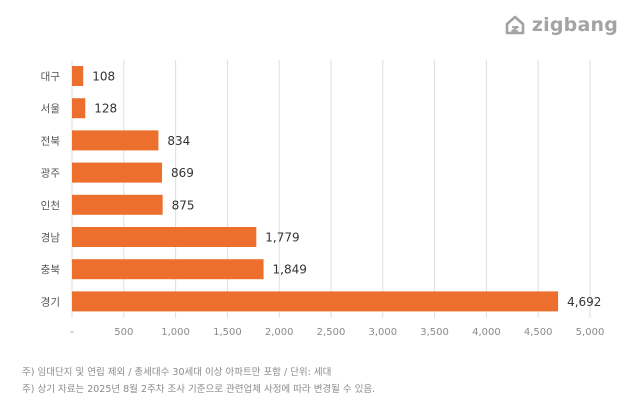 The height and width of the screenshot is (410, 640). Describe the element at coordinates (51, 77) in the screenshot. I see `category-label: 대구` at that location.